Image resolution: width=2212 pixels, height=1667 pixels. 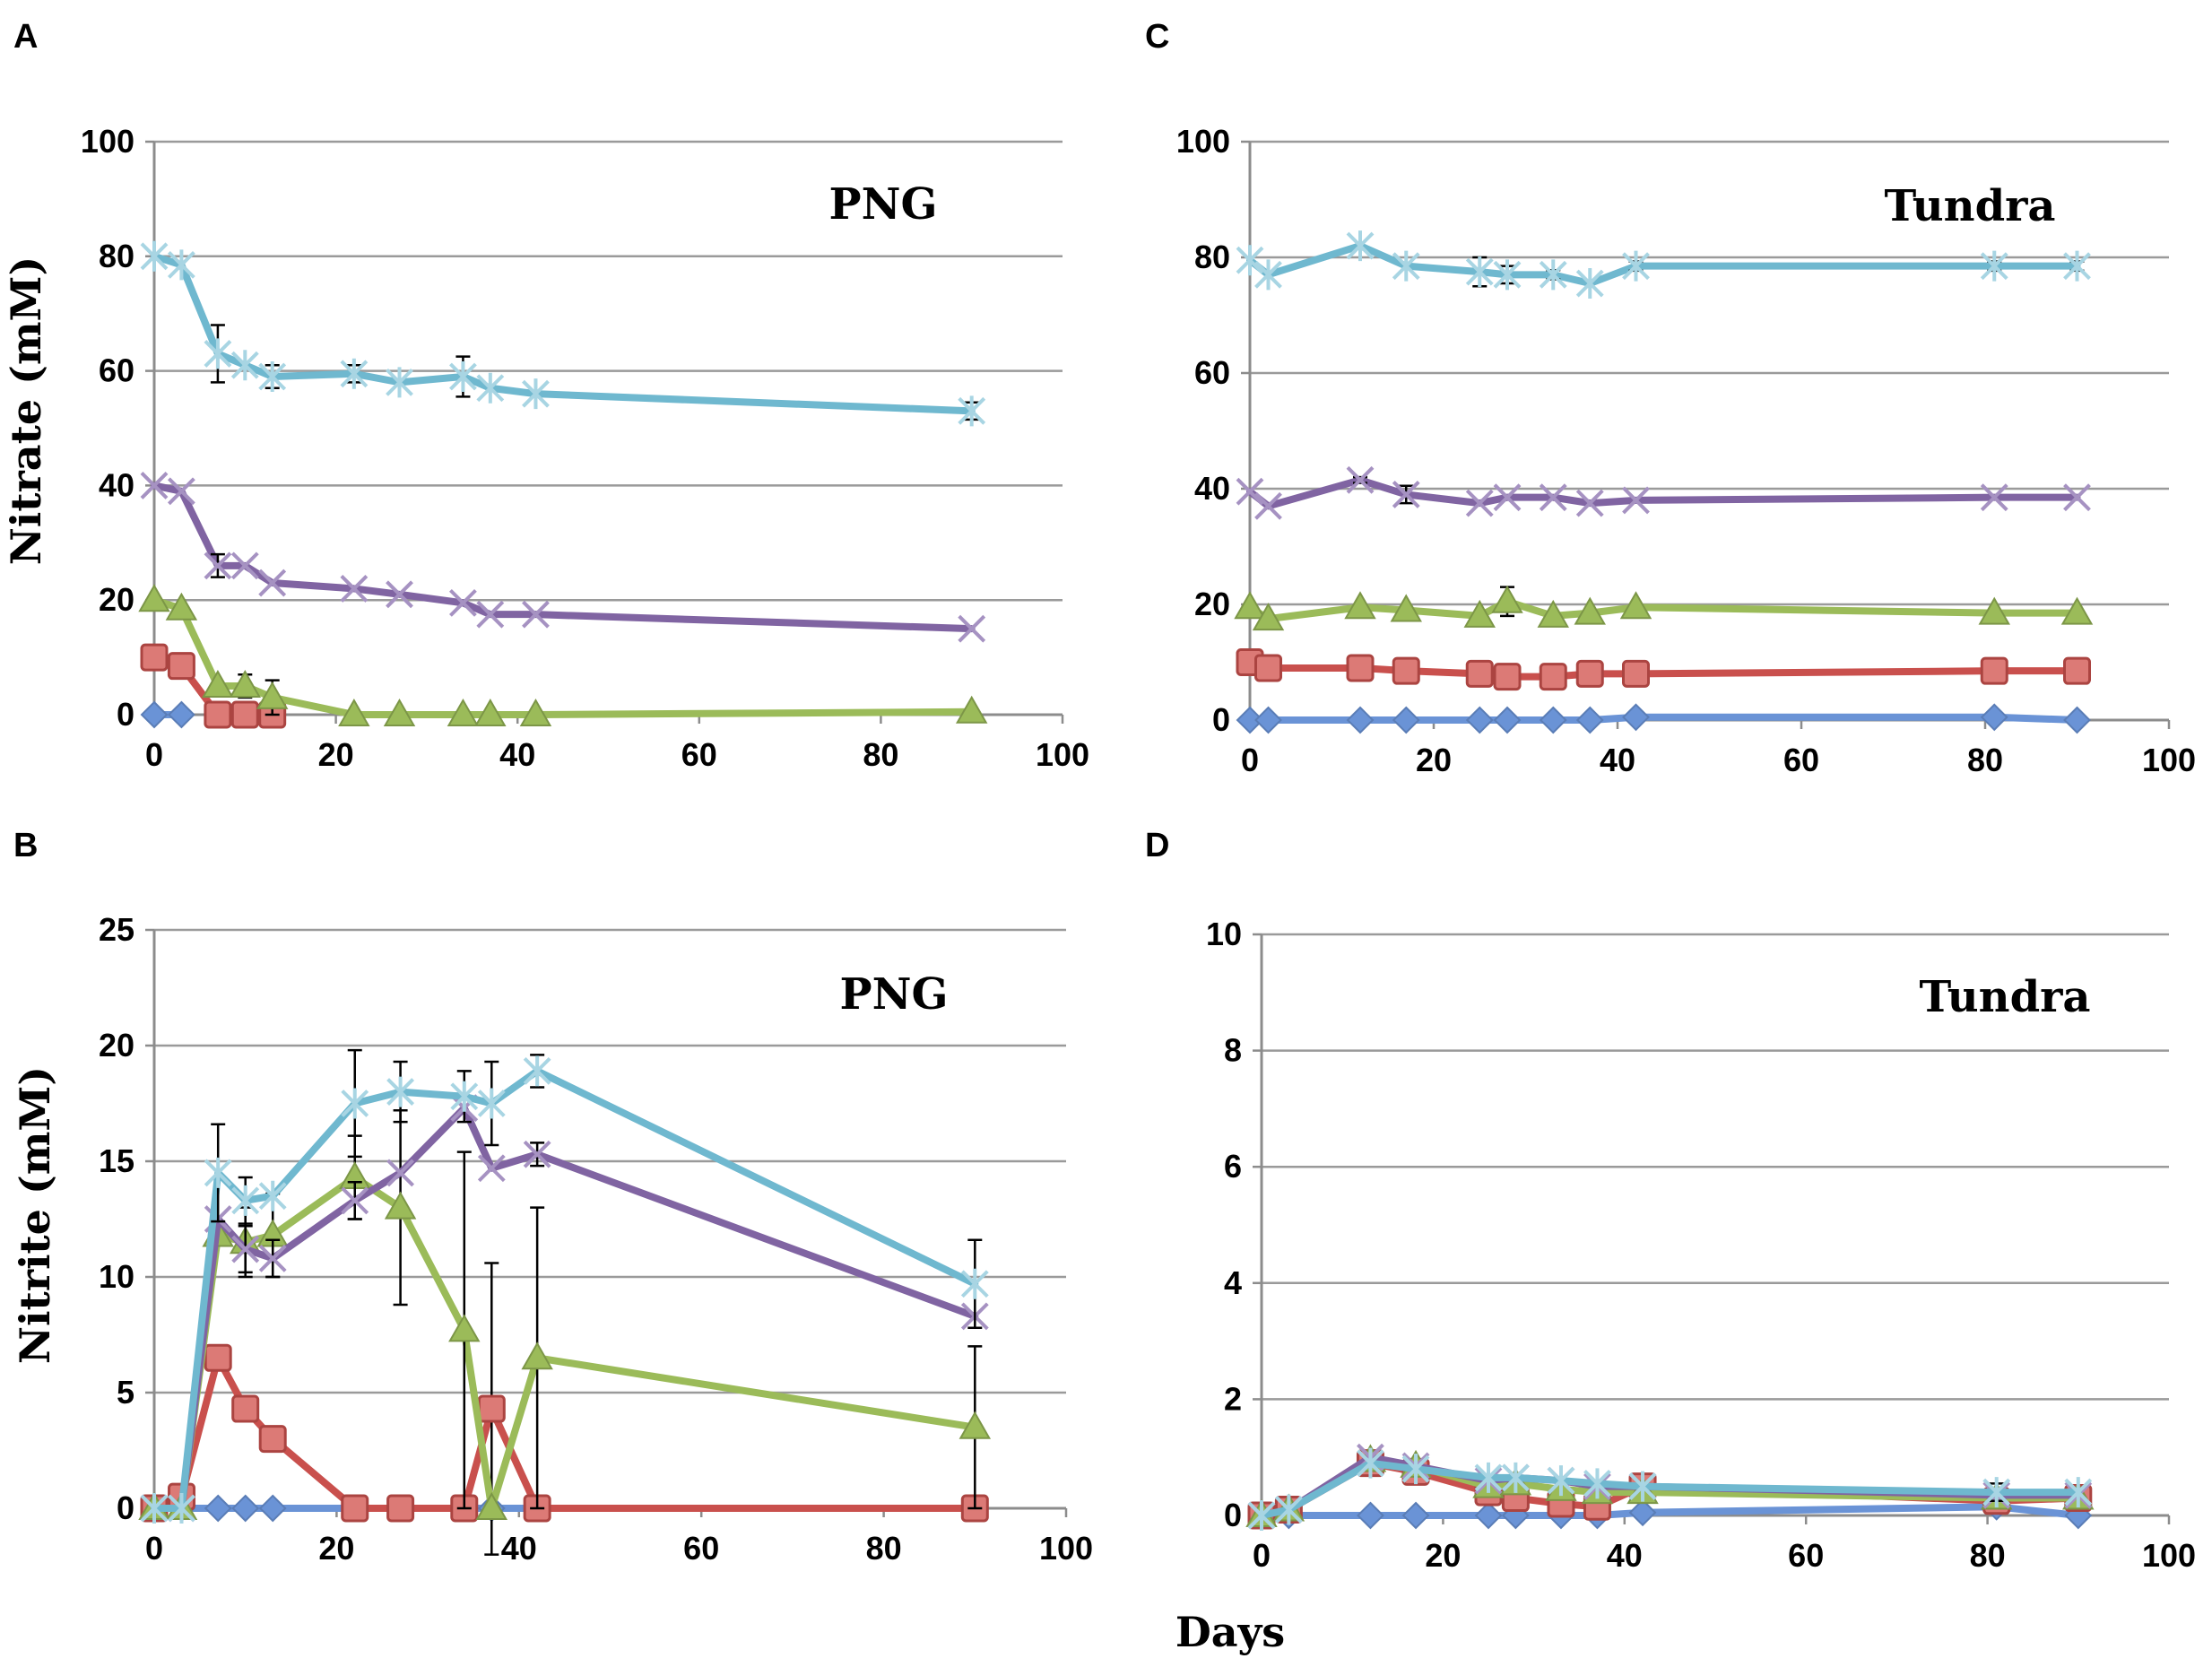 What do you see at coordinates (2169, 1555) in the screenshot?
I see `x-tick-label: 100` at bounding box center [2169, 1555].